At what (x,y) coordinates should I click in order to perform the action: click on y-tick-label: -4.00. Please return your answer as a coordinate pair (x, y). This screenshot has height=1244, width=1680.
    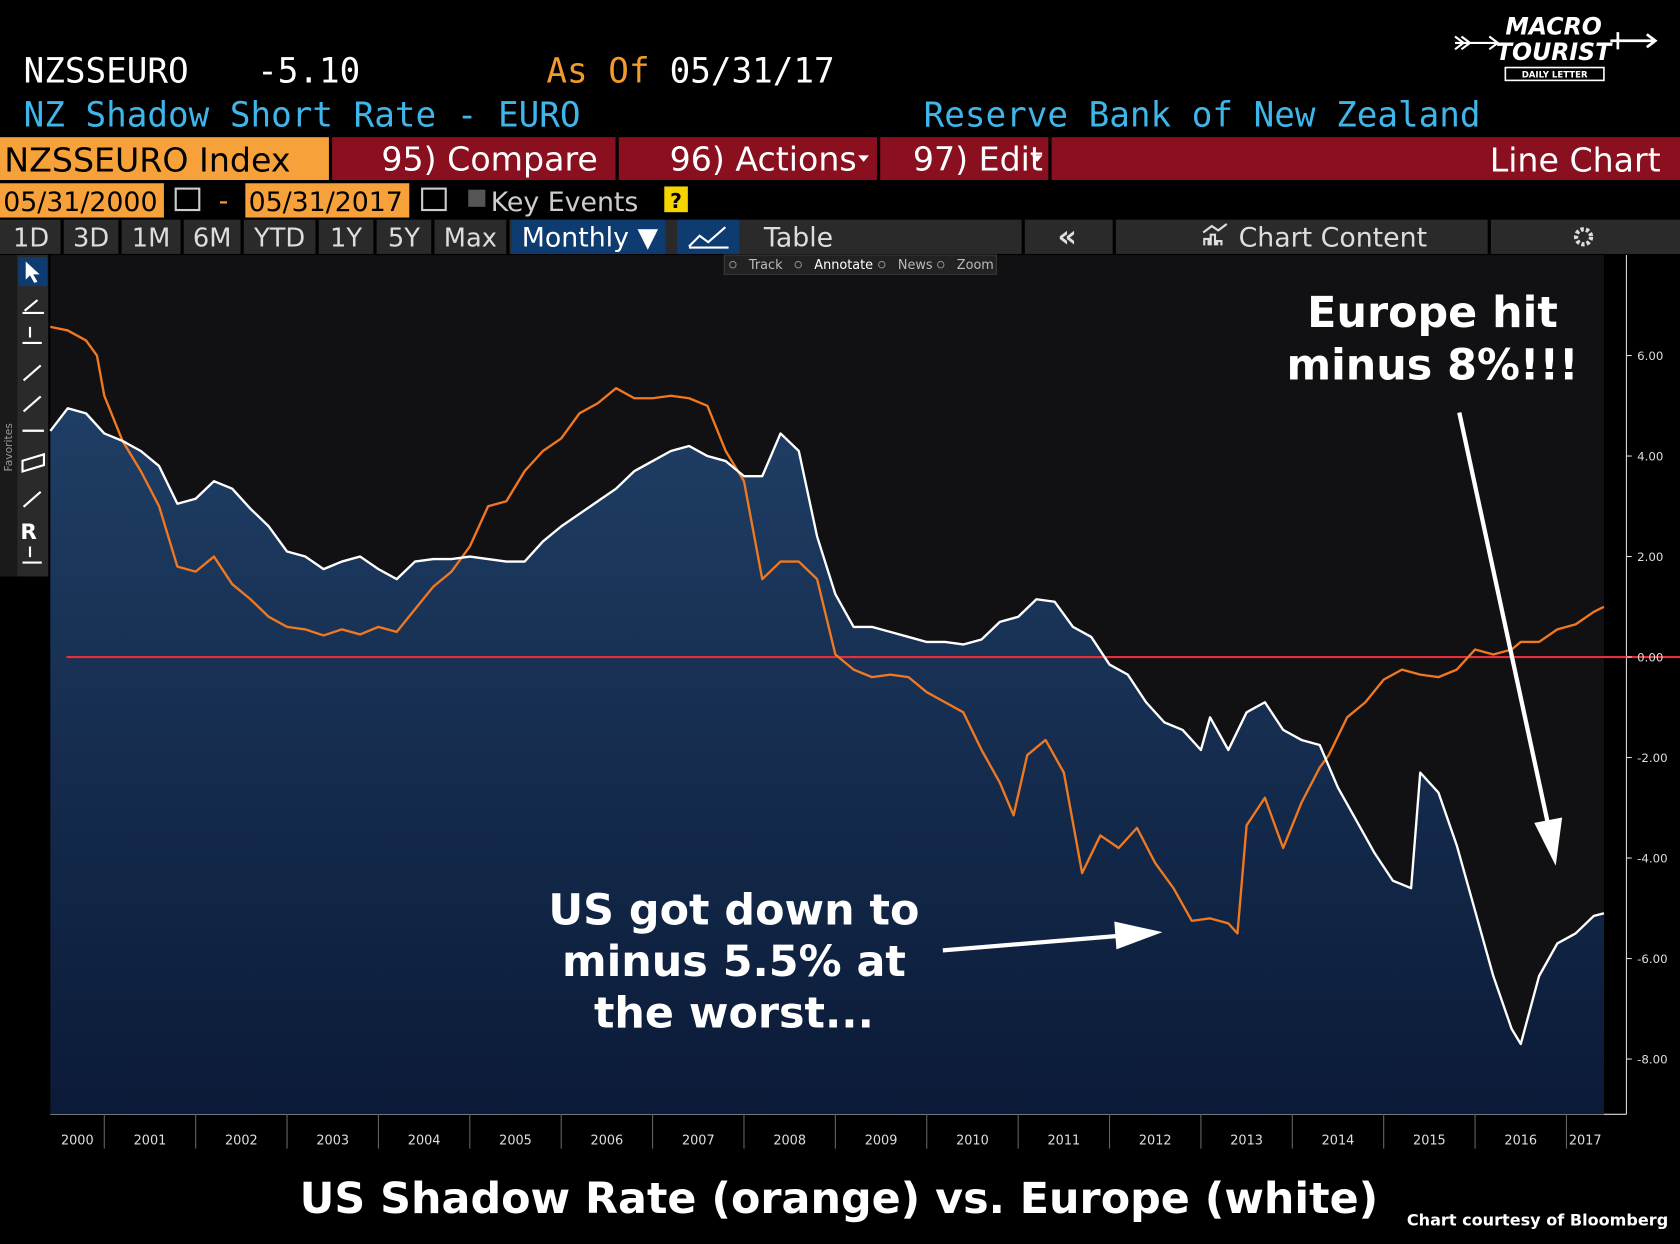
    Looking at the image, I should click on (1652, 858).